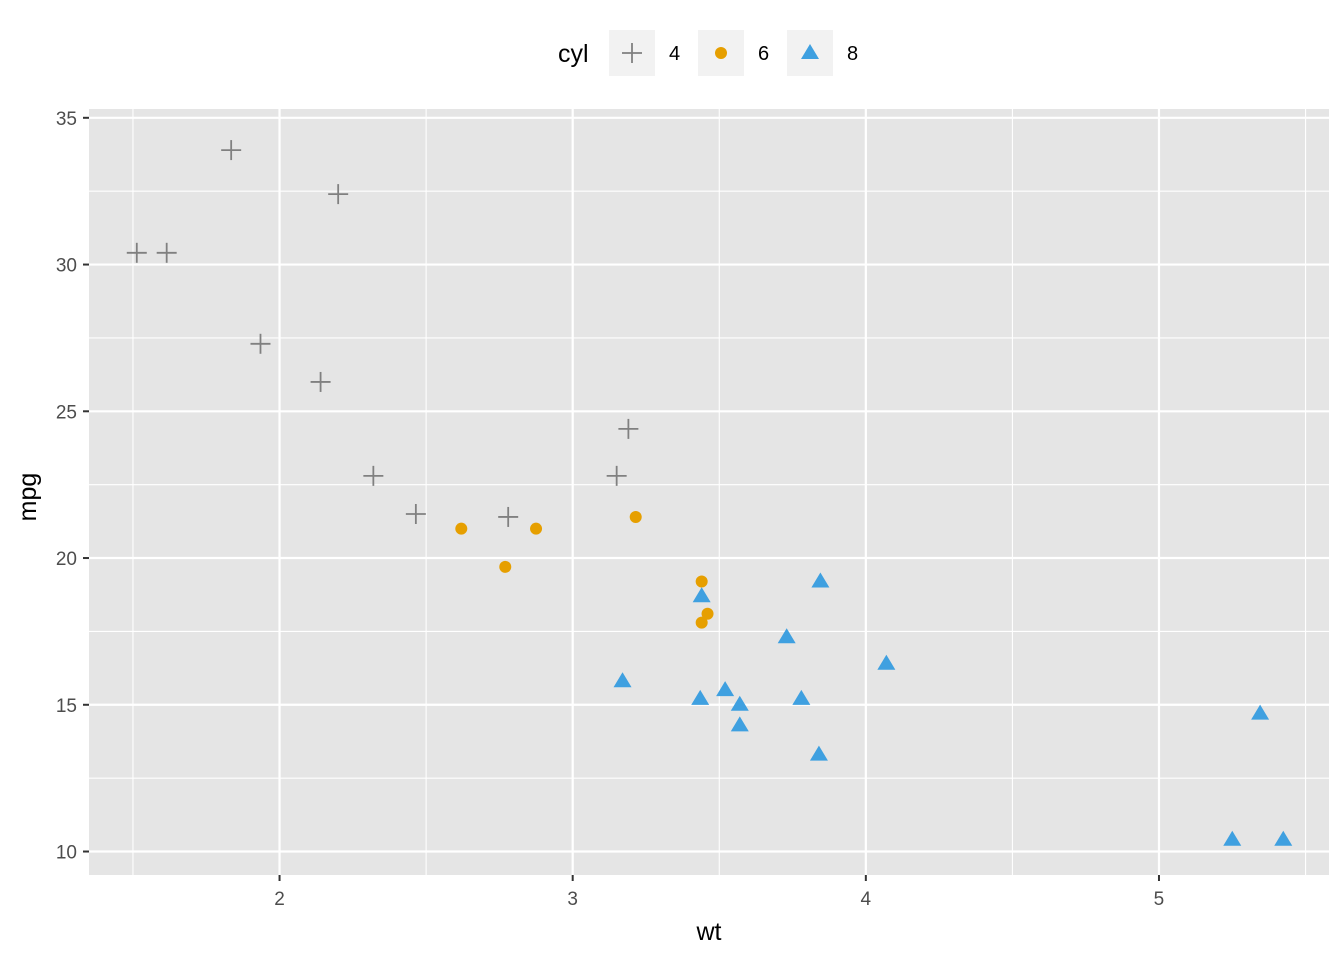 The image size is (1344, 960). What do you see at coordinates (1159, 899) in the screenshot?
I see `x-tick-label: 5` at bounding box center [1159, 899].